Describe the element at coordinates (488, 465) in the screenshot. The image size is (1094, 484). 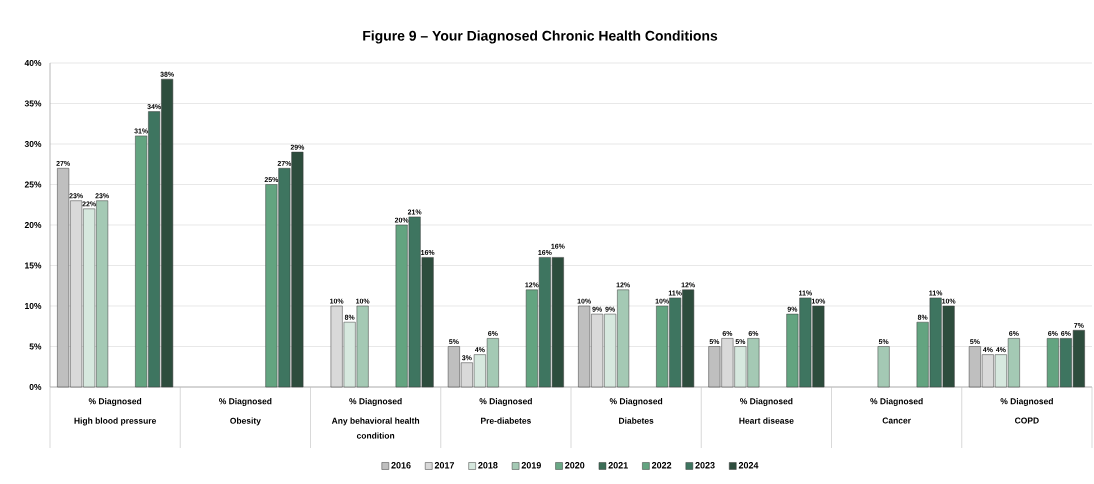
I see `legend-label: 2018` at that location.